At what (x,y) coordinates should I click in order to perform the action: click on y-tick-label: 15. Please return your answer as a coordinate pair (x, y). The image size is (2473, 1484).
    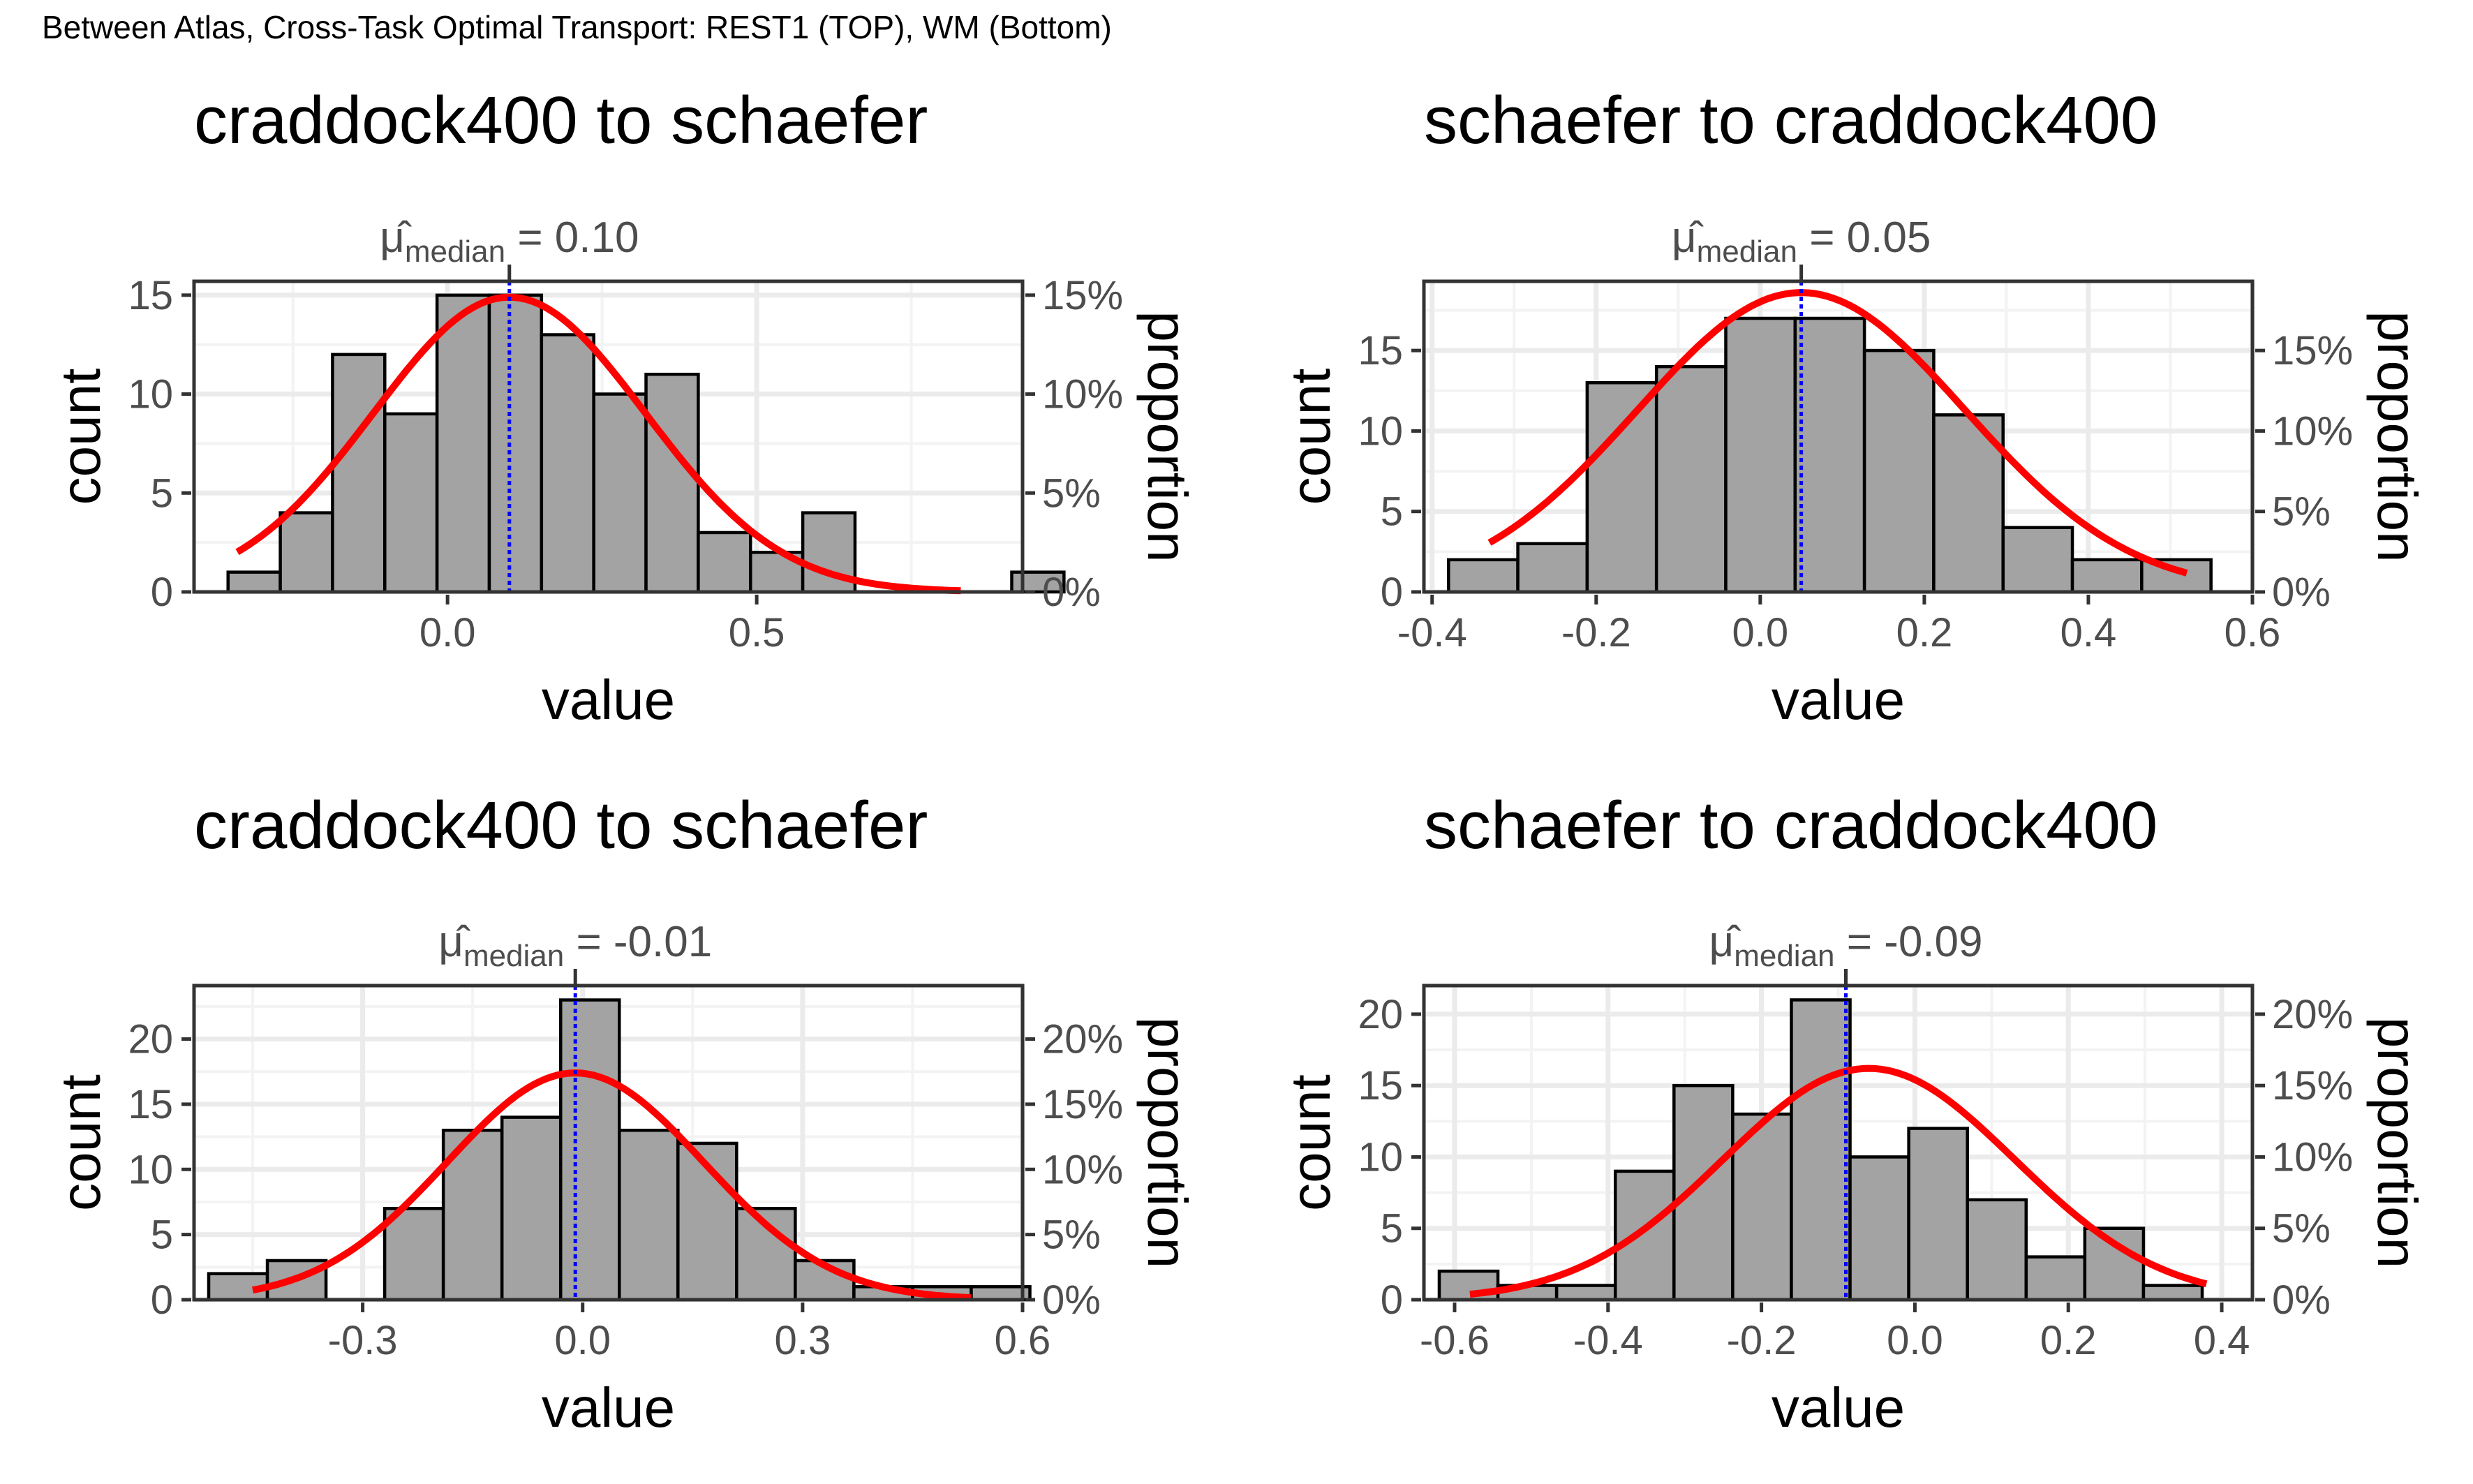
    Looking at the image, I should click on (1380, 1085).